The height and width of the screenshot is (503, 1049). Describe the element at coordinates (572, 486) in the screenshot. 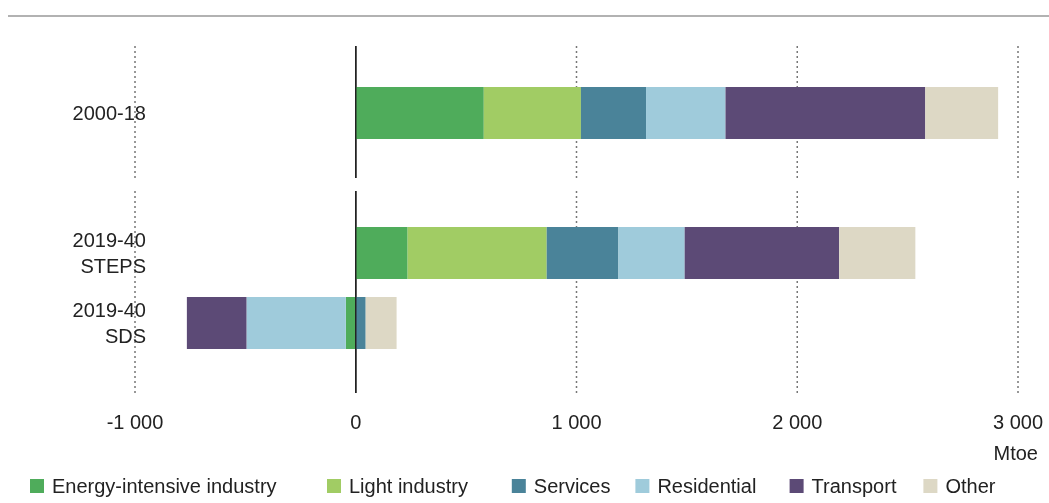

I see `legend-label: Services` at that location.